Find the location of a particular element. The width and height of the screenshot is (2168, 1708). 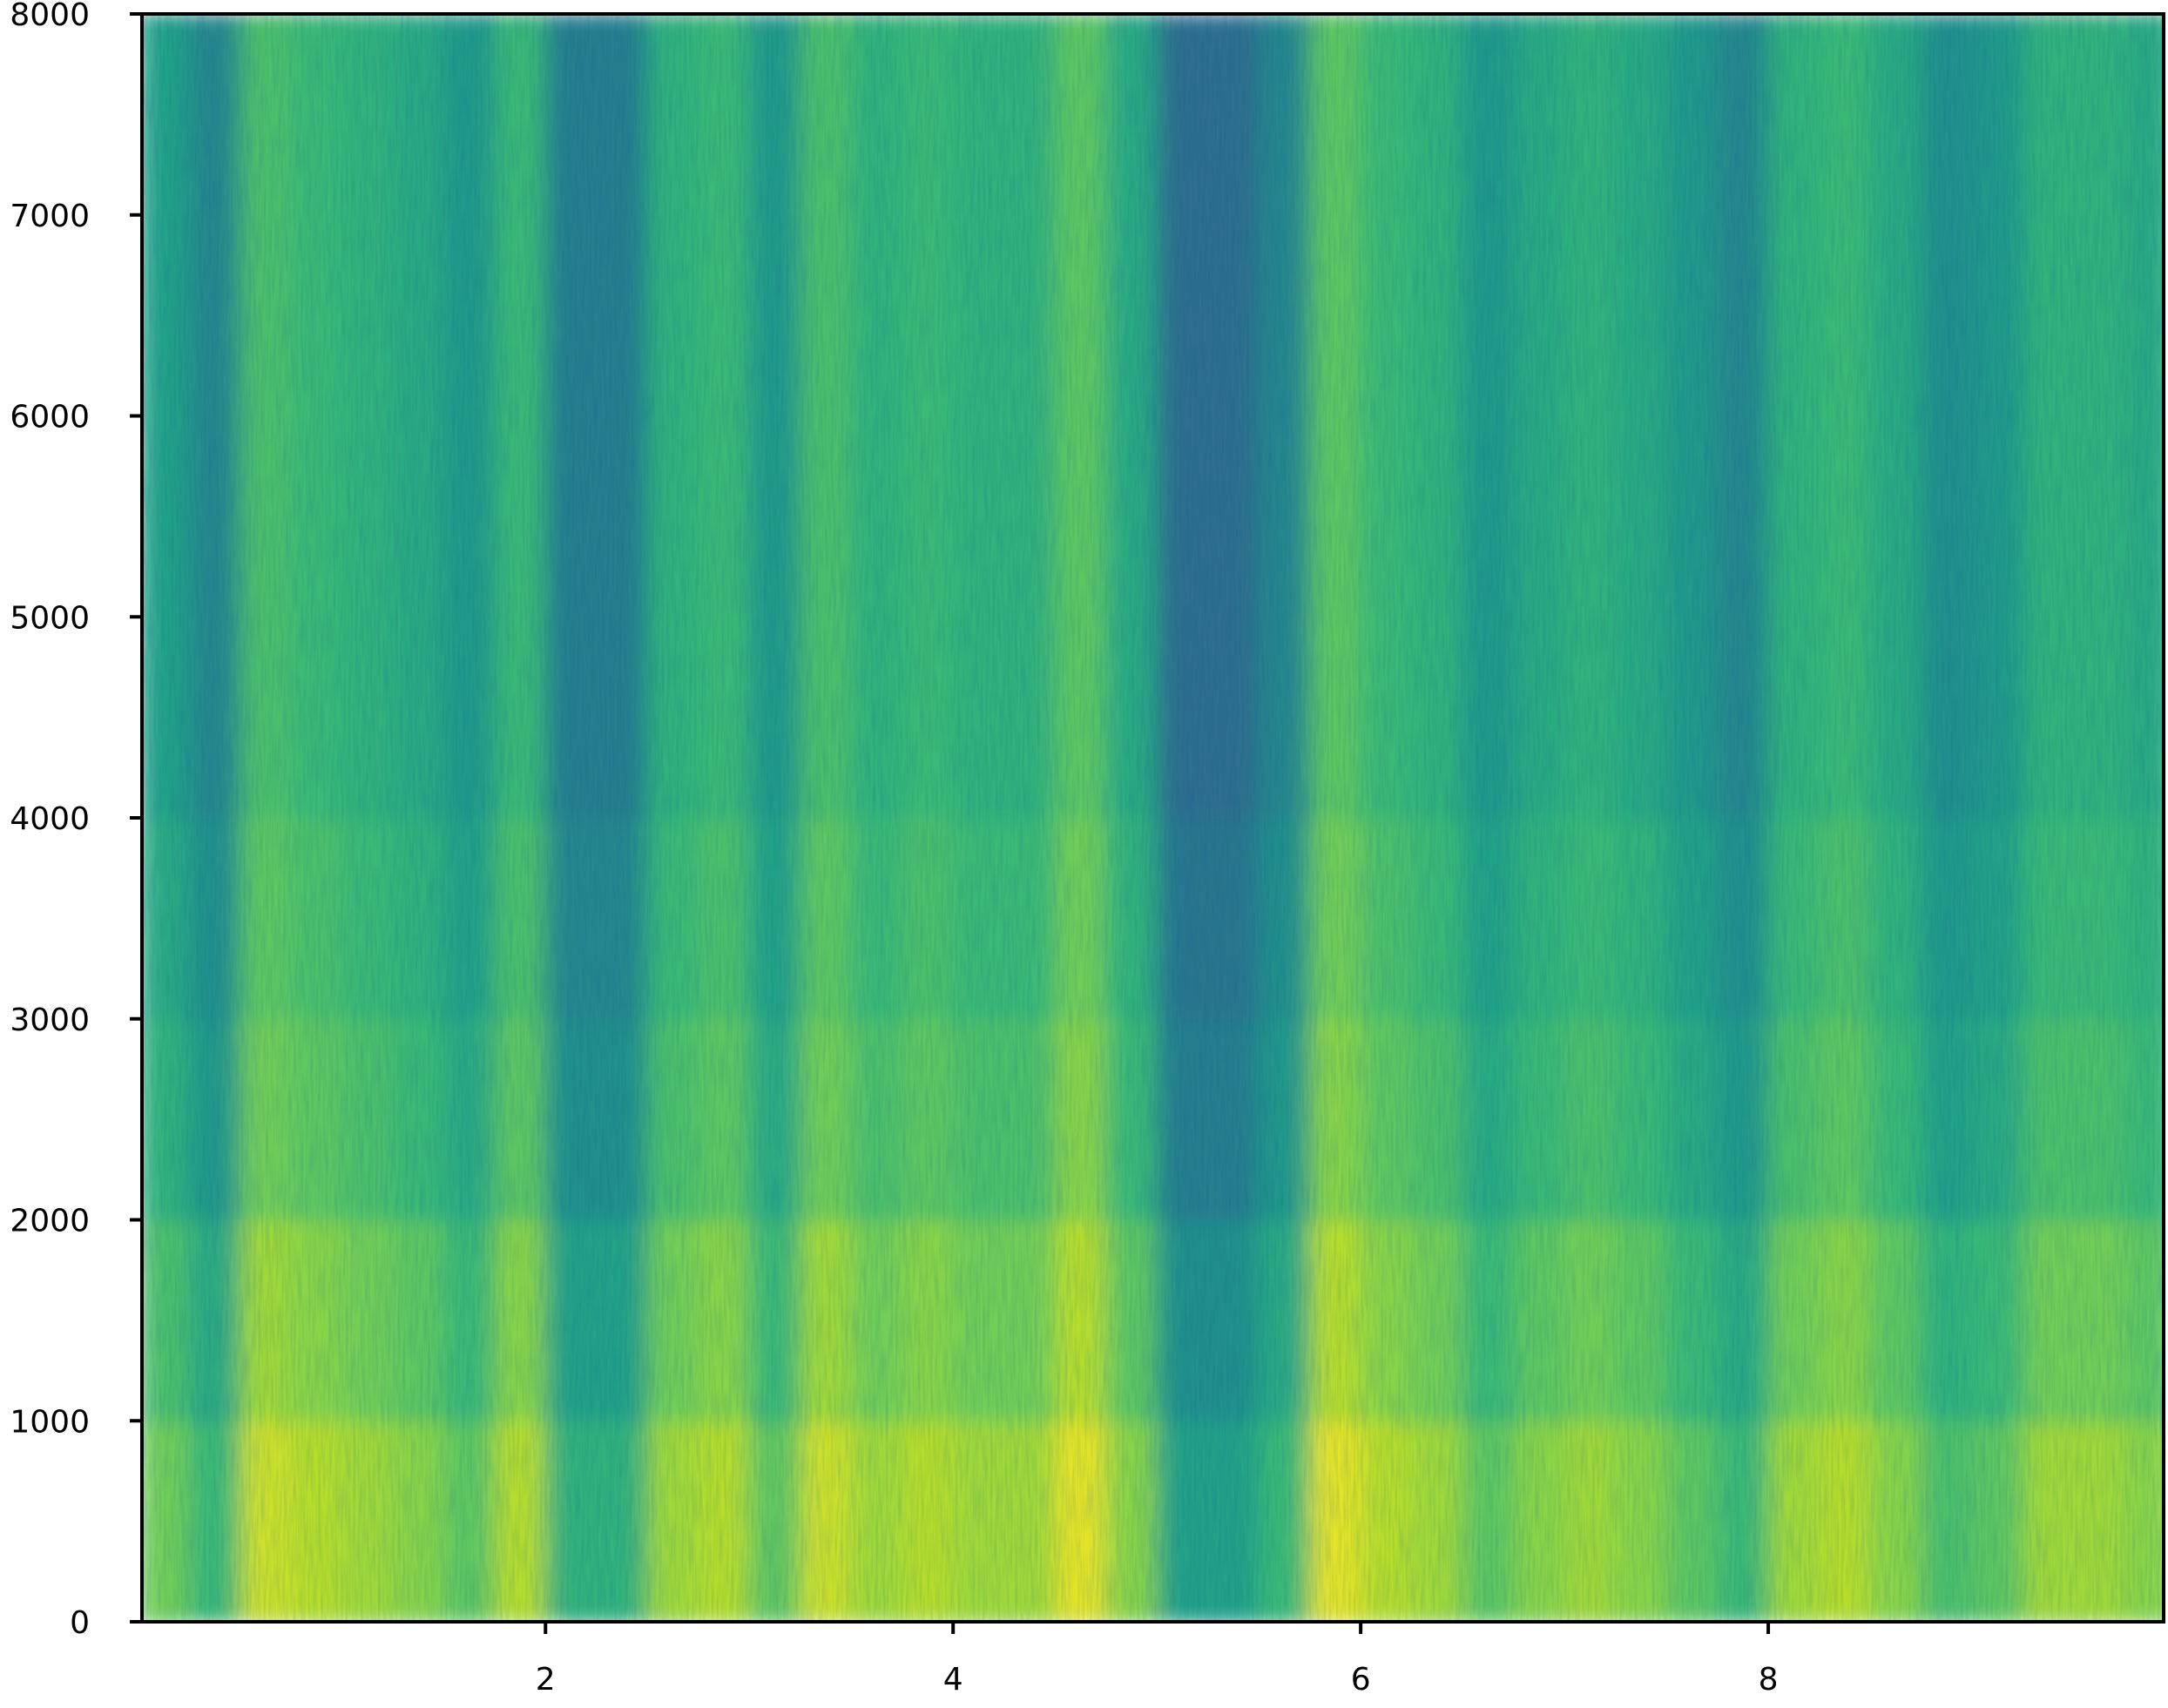

y-tick-label: 1000 is located at coordinates (50, 1422).